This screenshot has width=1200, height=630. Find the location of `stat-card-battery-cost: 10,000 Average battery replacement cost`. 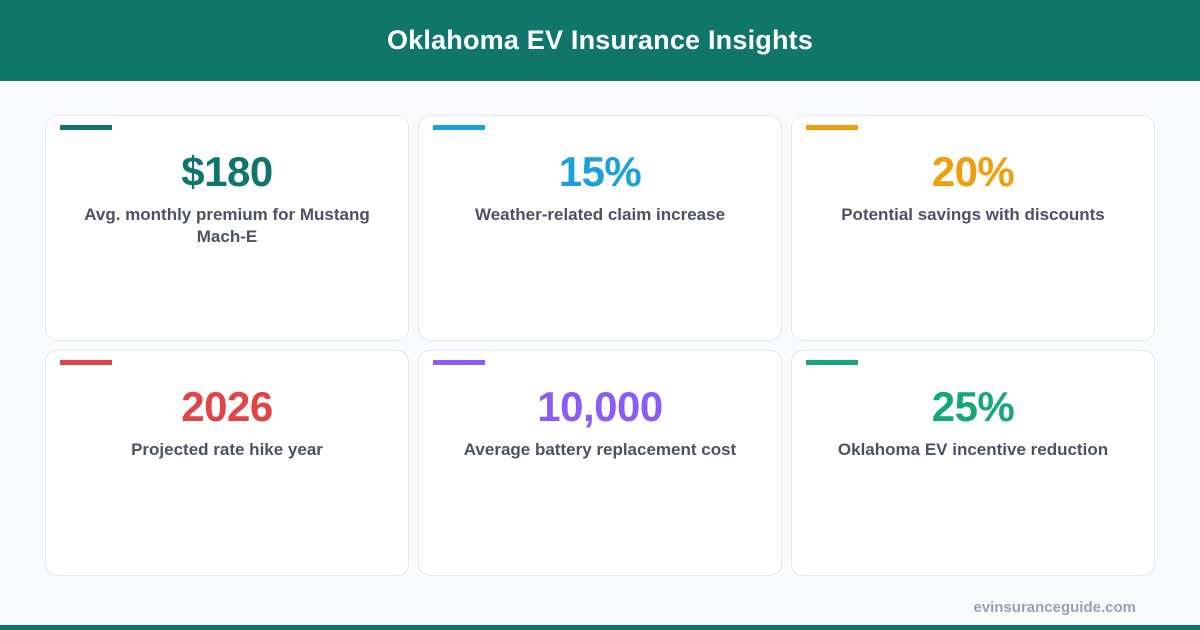

stat-card-battery-cost: 10,000 Average battery replacement cost is located at coordinates (600, 463).